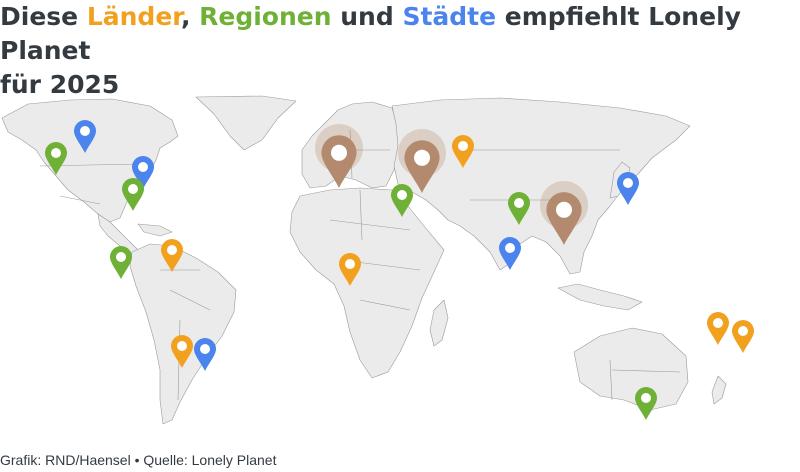 Image resolution: width=800 pixels, height=472 pixels. What do you see at coordinates (43, 16) in the screenshot?
I see `title-part: Diese` at bounding box center [43, 16].